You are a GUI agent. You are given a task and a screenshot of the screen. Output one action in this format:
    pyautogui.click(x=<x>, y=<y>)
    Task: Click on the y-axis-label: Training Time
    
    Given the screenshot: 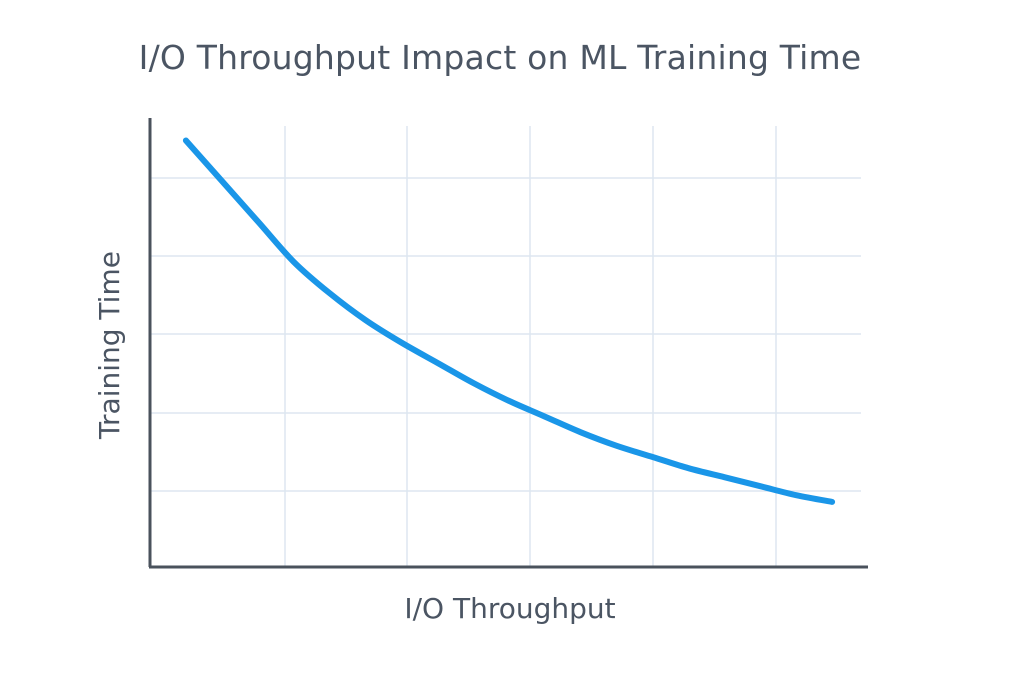 What is the action you would take?
    pyautogui.click(x=109, y=345)
    